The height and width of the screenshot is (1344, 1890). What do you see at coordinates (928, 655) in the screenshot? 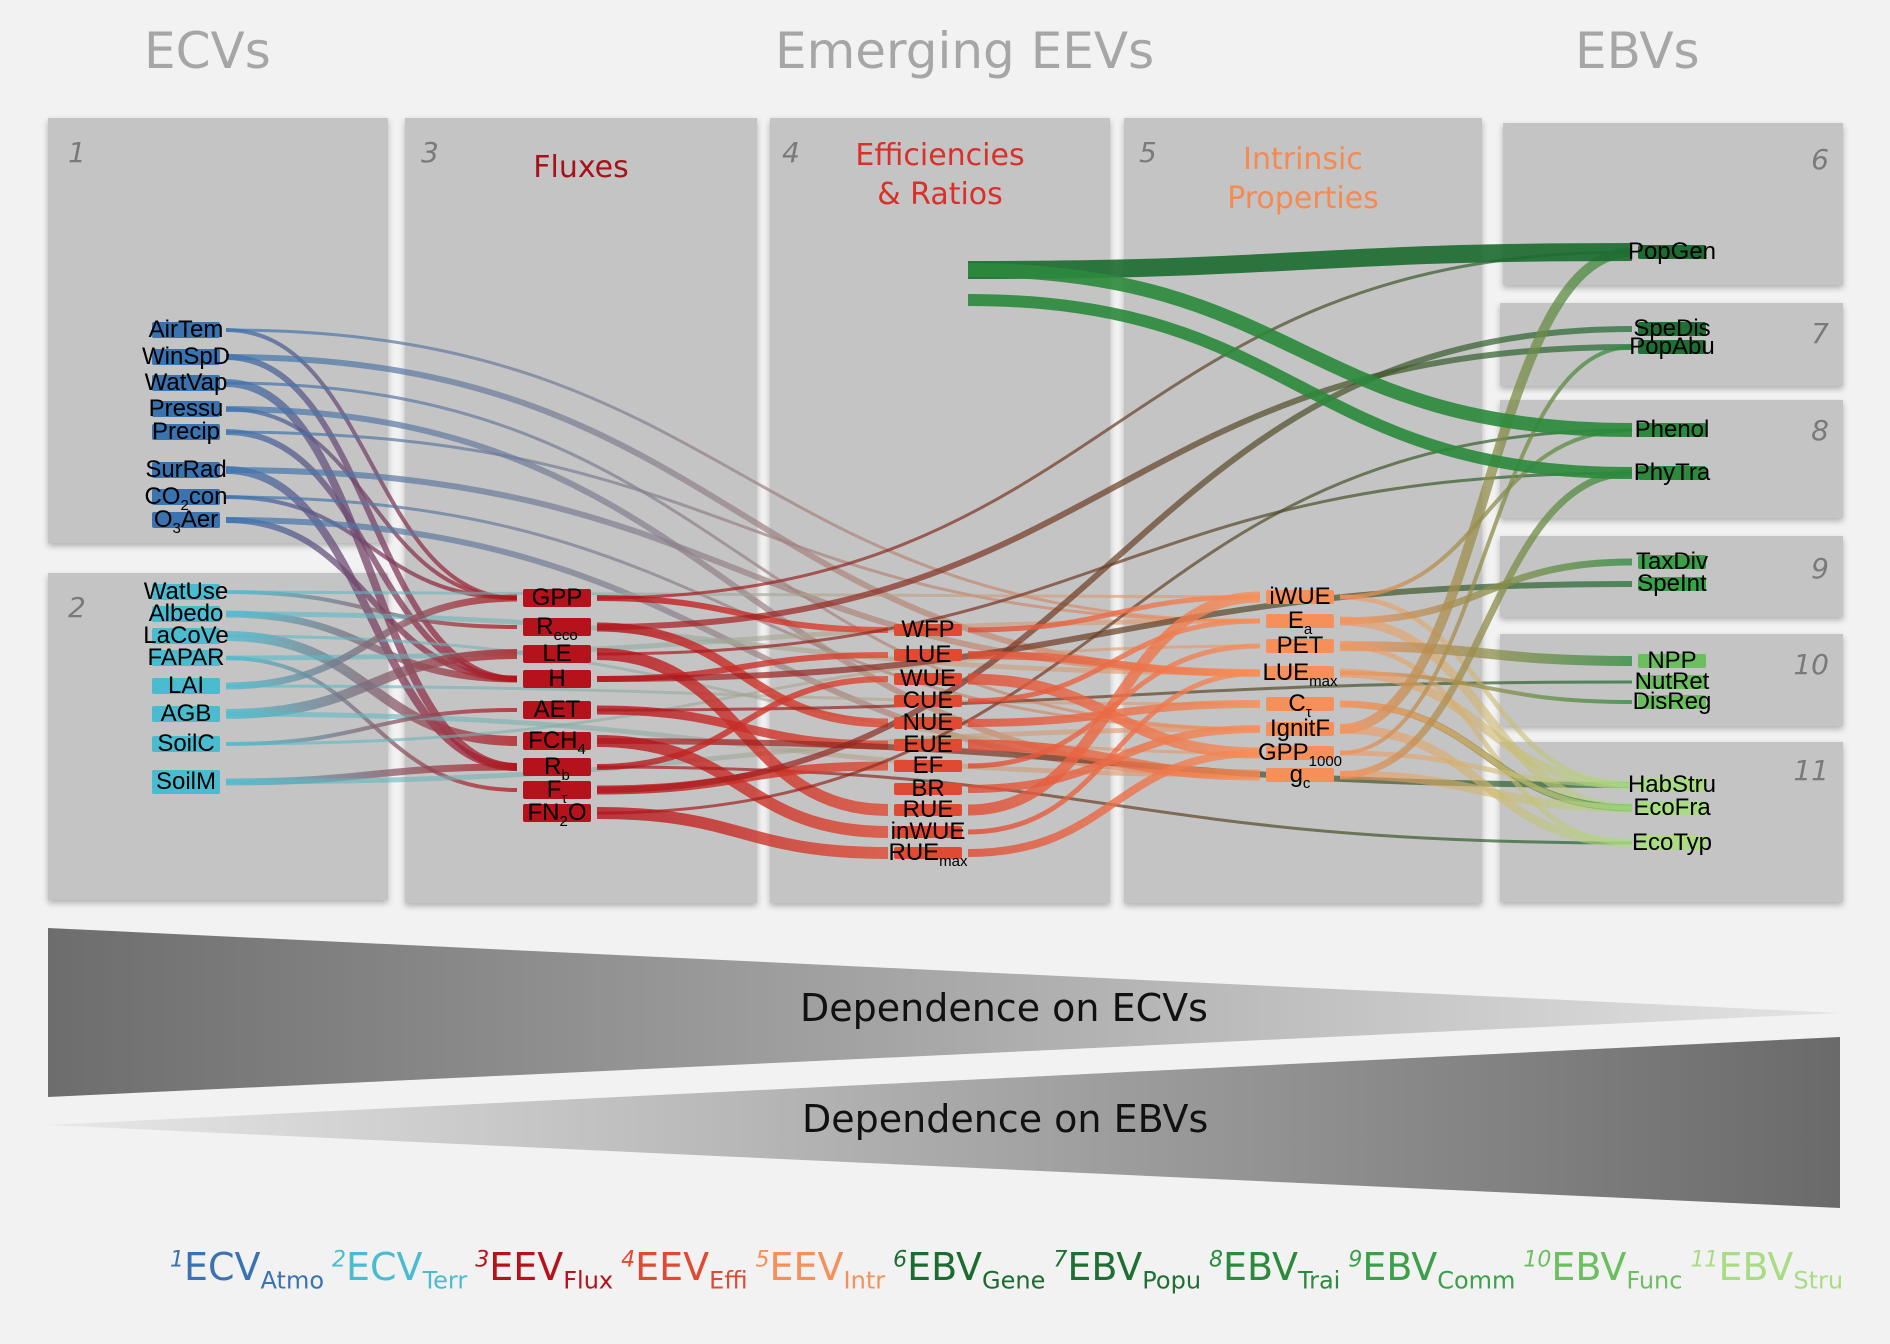
I see `node-bar-lue` at bounding box center [928, 655].